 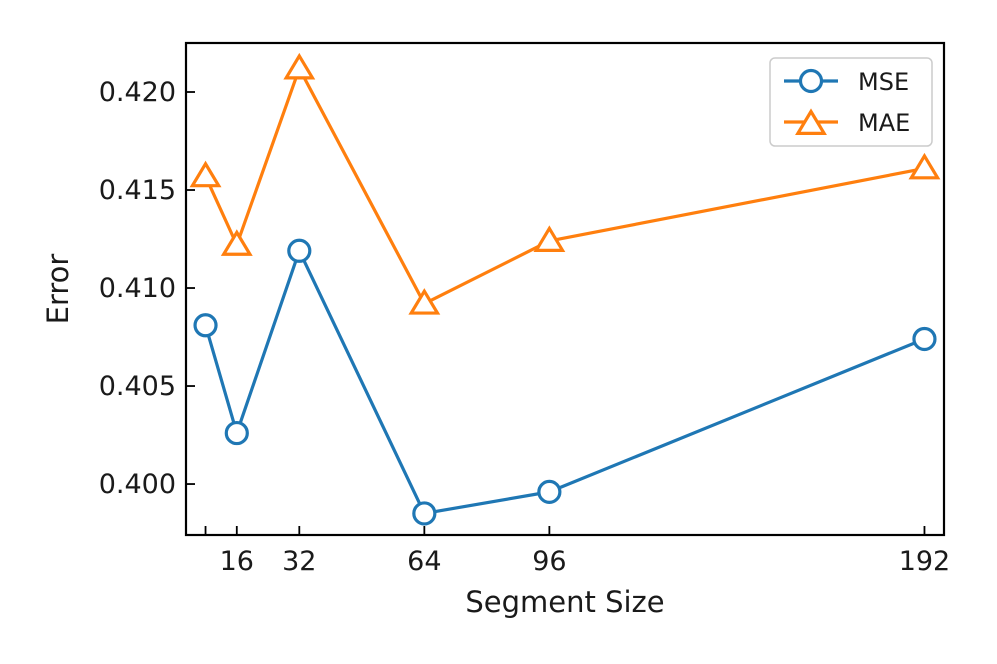 What do you see at coordinates (847, 122) in the screenshot?
I see `legend-entry-mae: MAE` at bounding box center [847, 122].